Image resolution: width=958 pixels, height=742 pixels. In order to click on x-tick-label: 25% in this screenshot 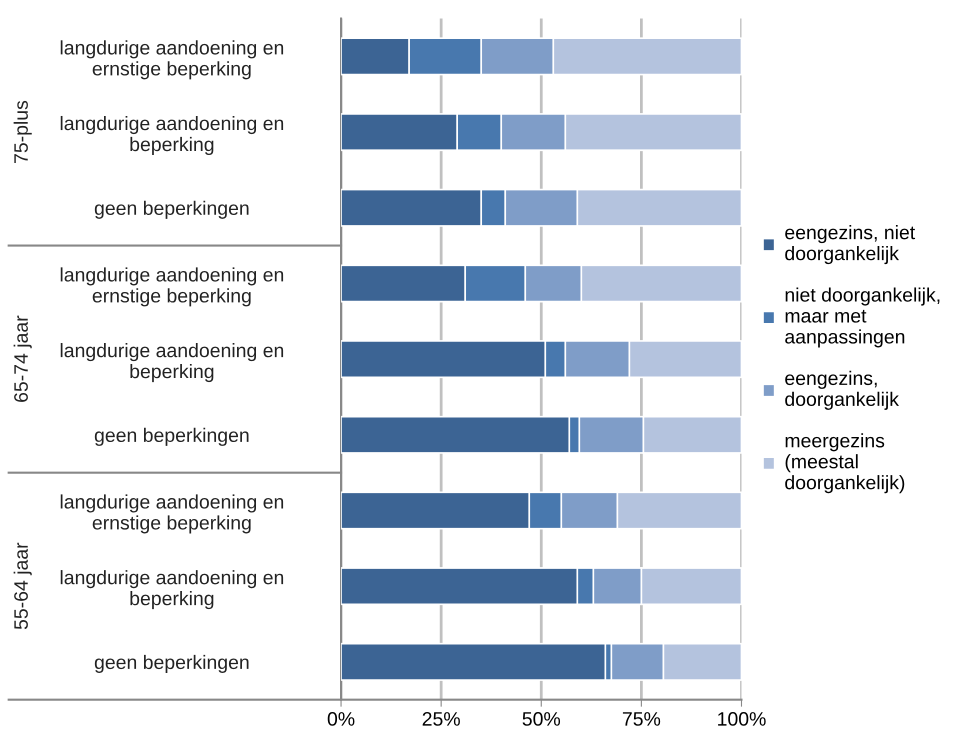, I will do `click(441, 719)`.